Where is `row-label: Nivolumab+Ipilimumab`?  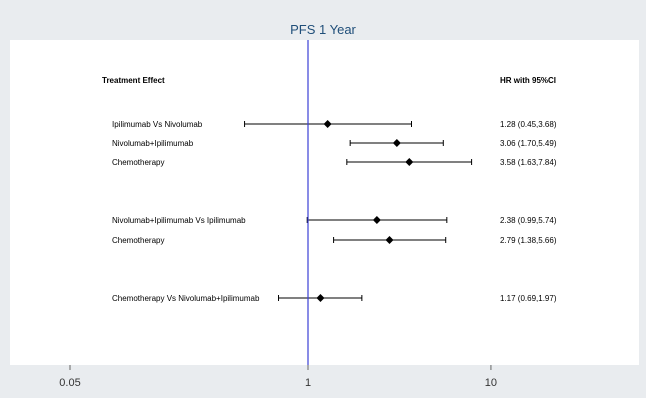
row-label: Nivolumab+Ipilimumab is located at coordinates (153, 143).